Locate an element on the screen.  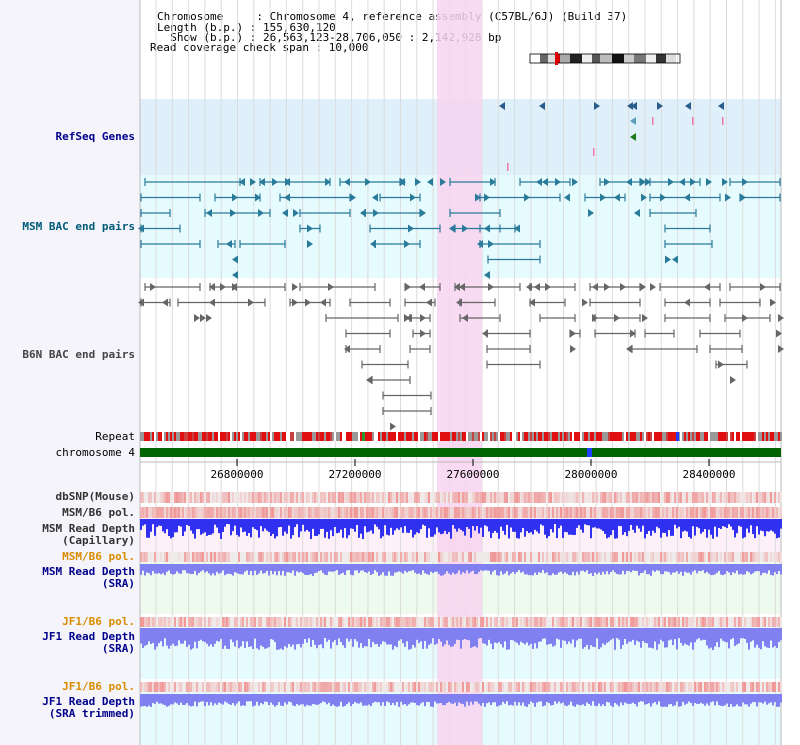
ideogram-outline is located at coordinates (605, 58).